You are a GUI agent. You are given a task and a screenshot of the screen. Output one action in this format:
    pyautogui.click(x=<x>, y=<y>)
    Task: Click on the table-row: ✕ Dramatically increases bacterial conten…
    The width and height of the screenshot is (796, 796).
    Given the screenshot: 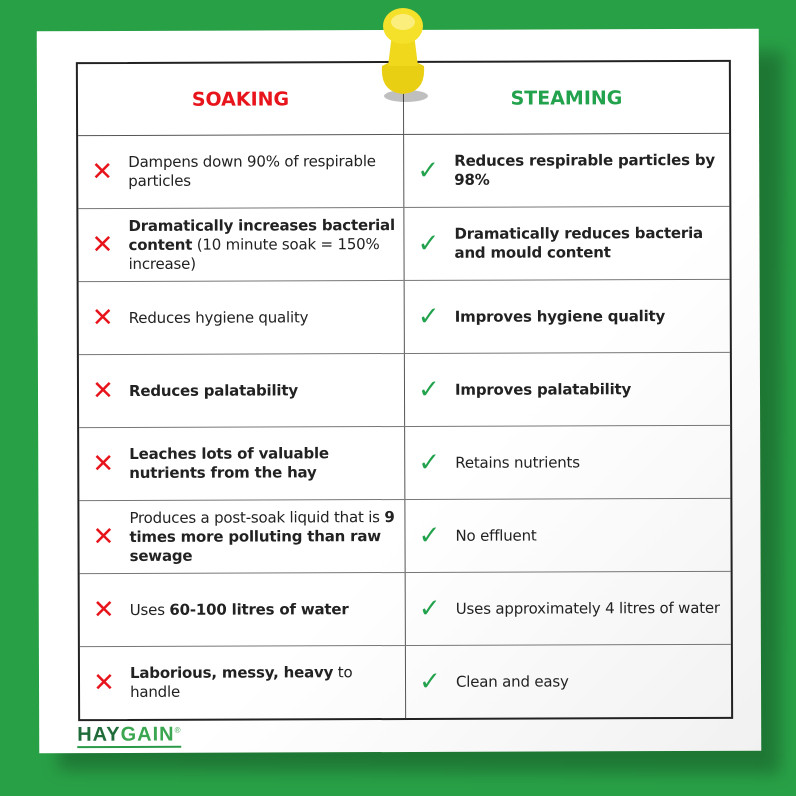 What is the action you would take?
    pyautogui.click(x=404, y=244)
    